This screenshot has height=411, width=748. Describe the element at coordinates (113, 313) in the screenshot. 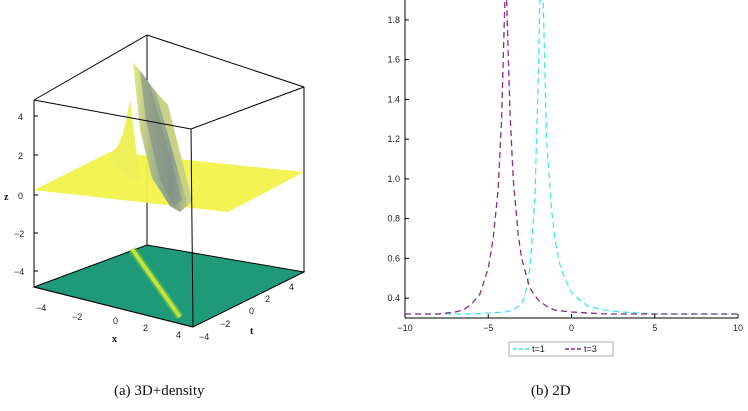

I see `x-axis-ticks: −4 −2 0 2 4` at that location.